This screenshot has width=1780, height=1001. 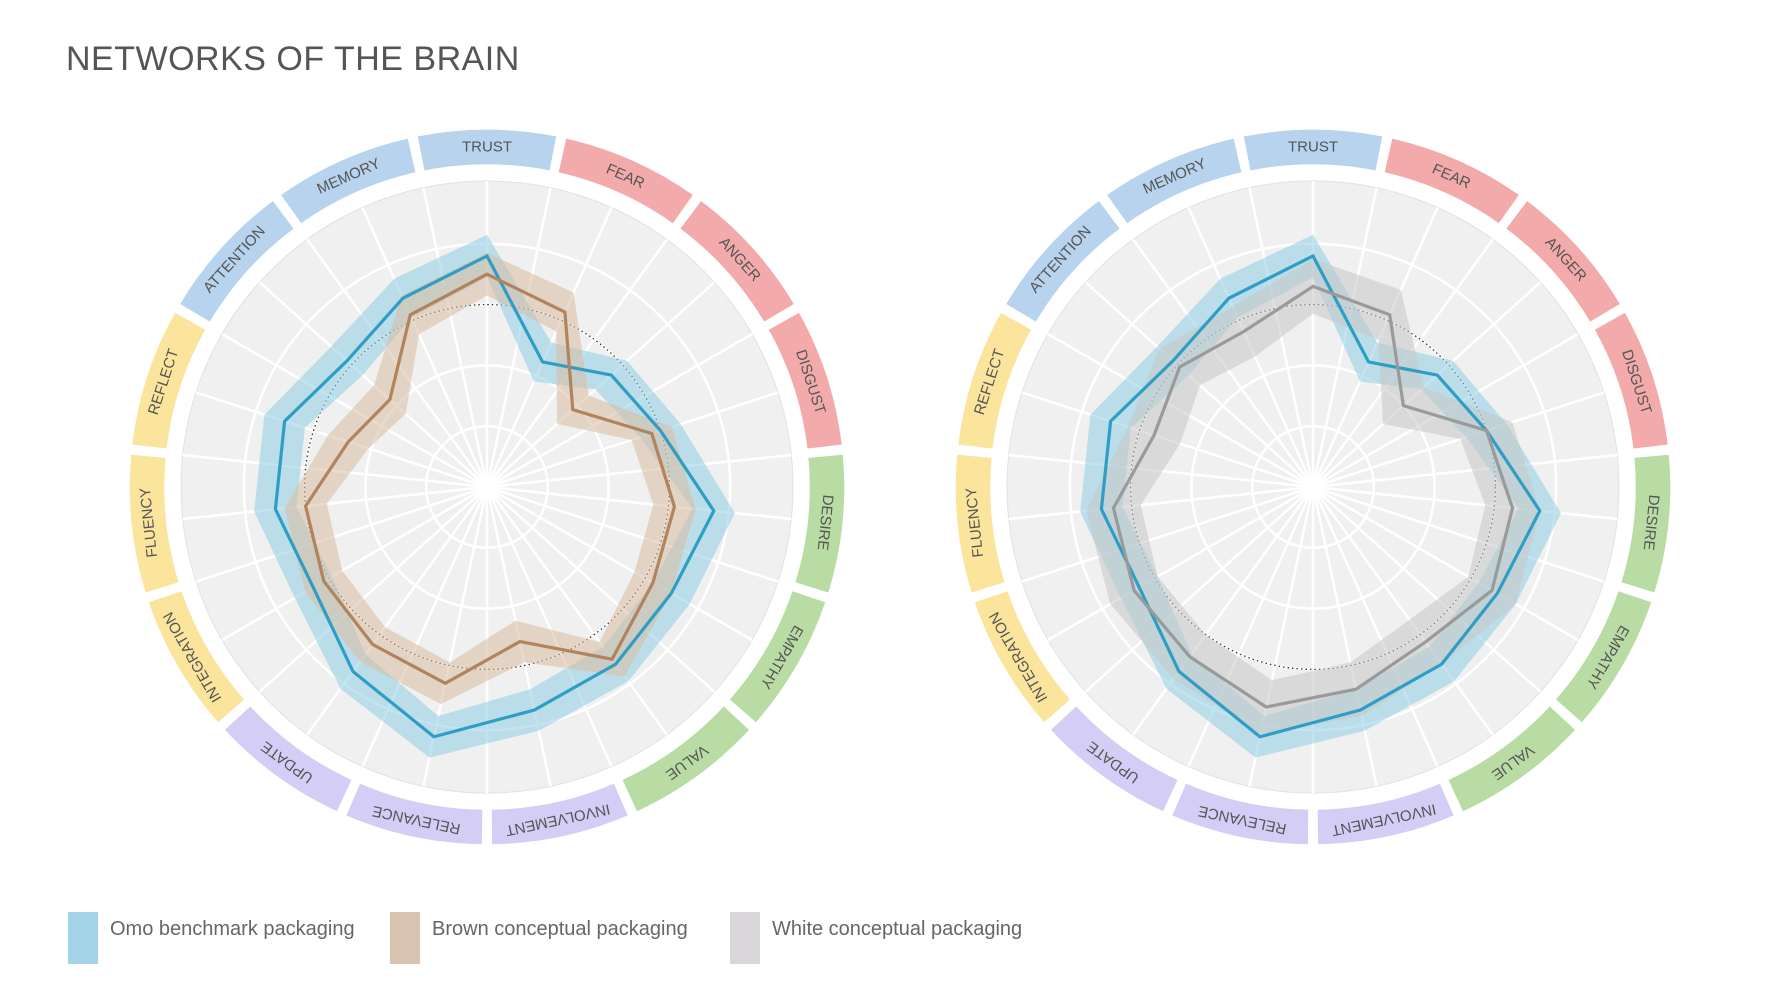 I want to click on series-band-brown, so click(x=490, y=478).